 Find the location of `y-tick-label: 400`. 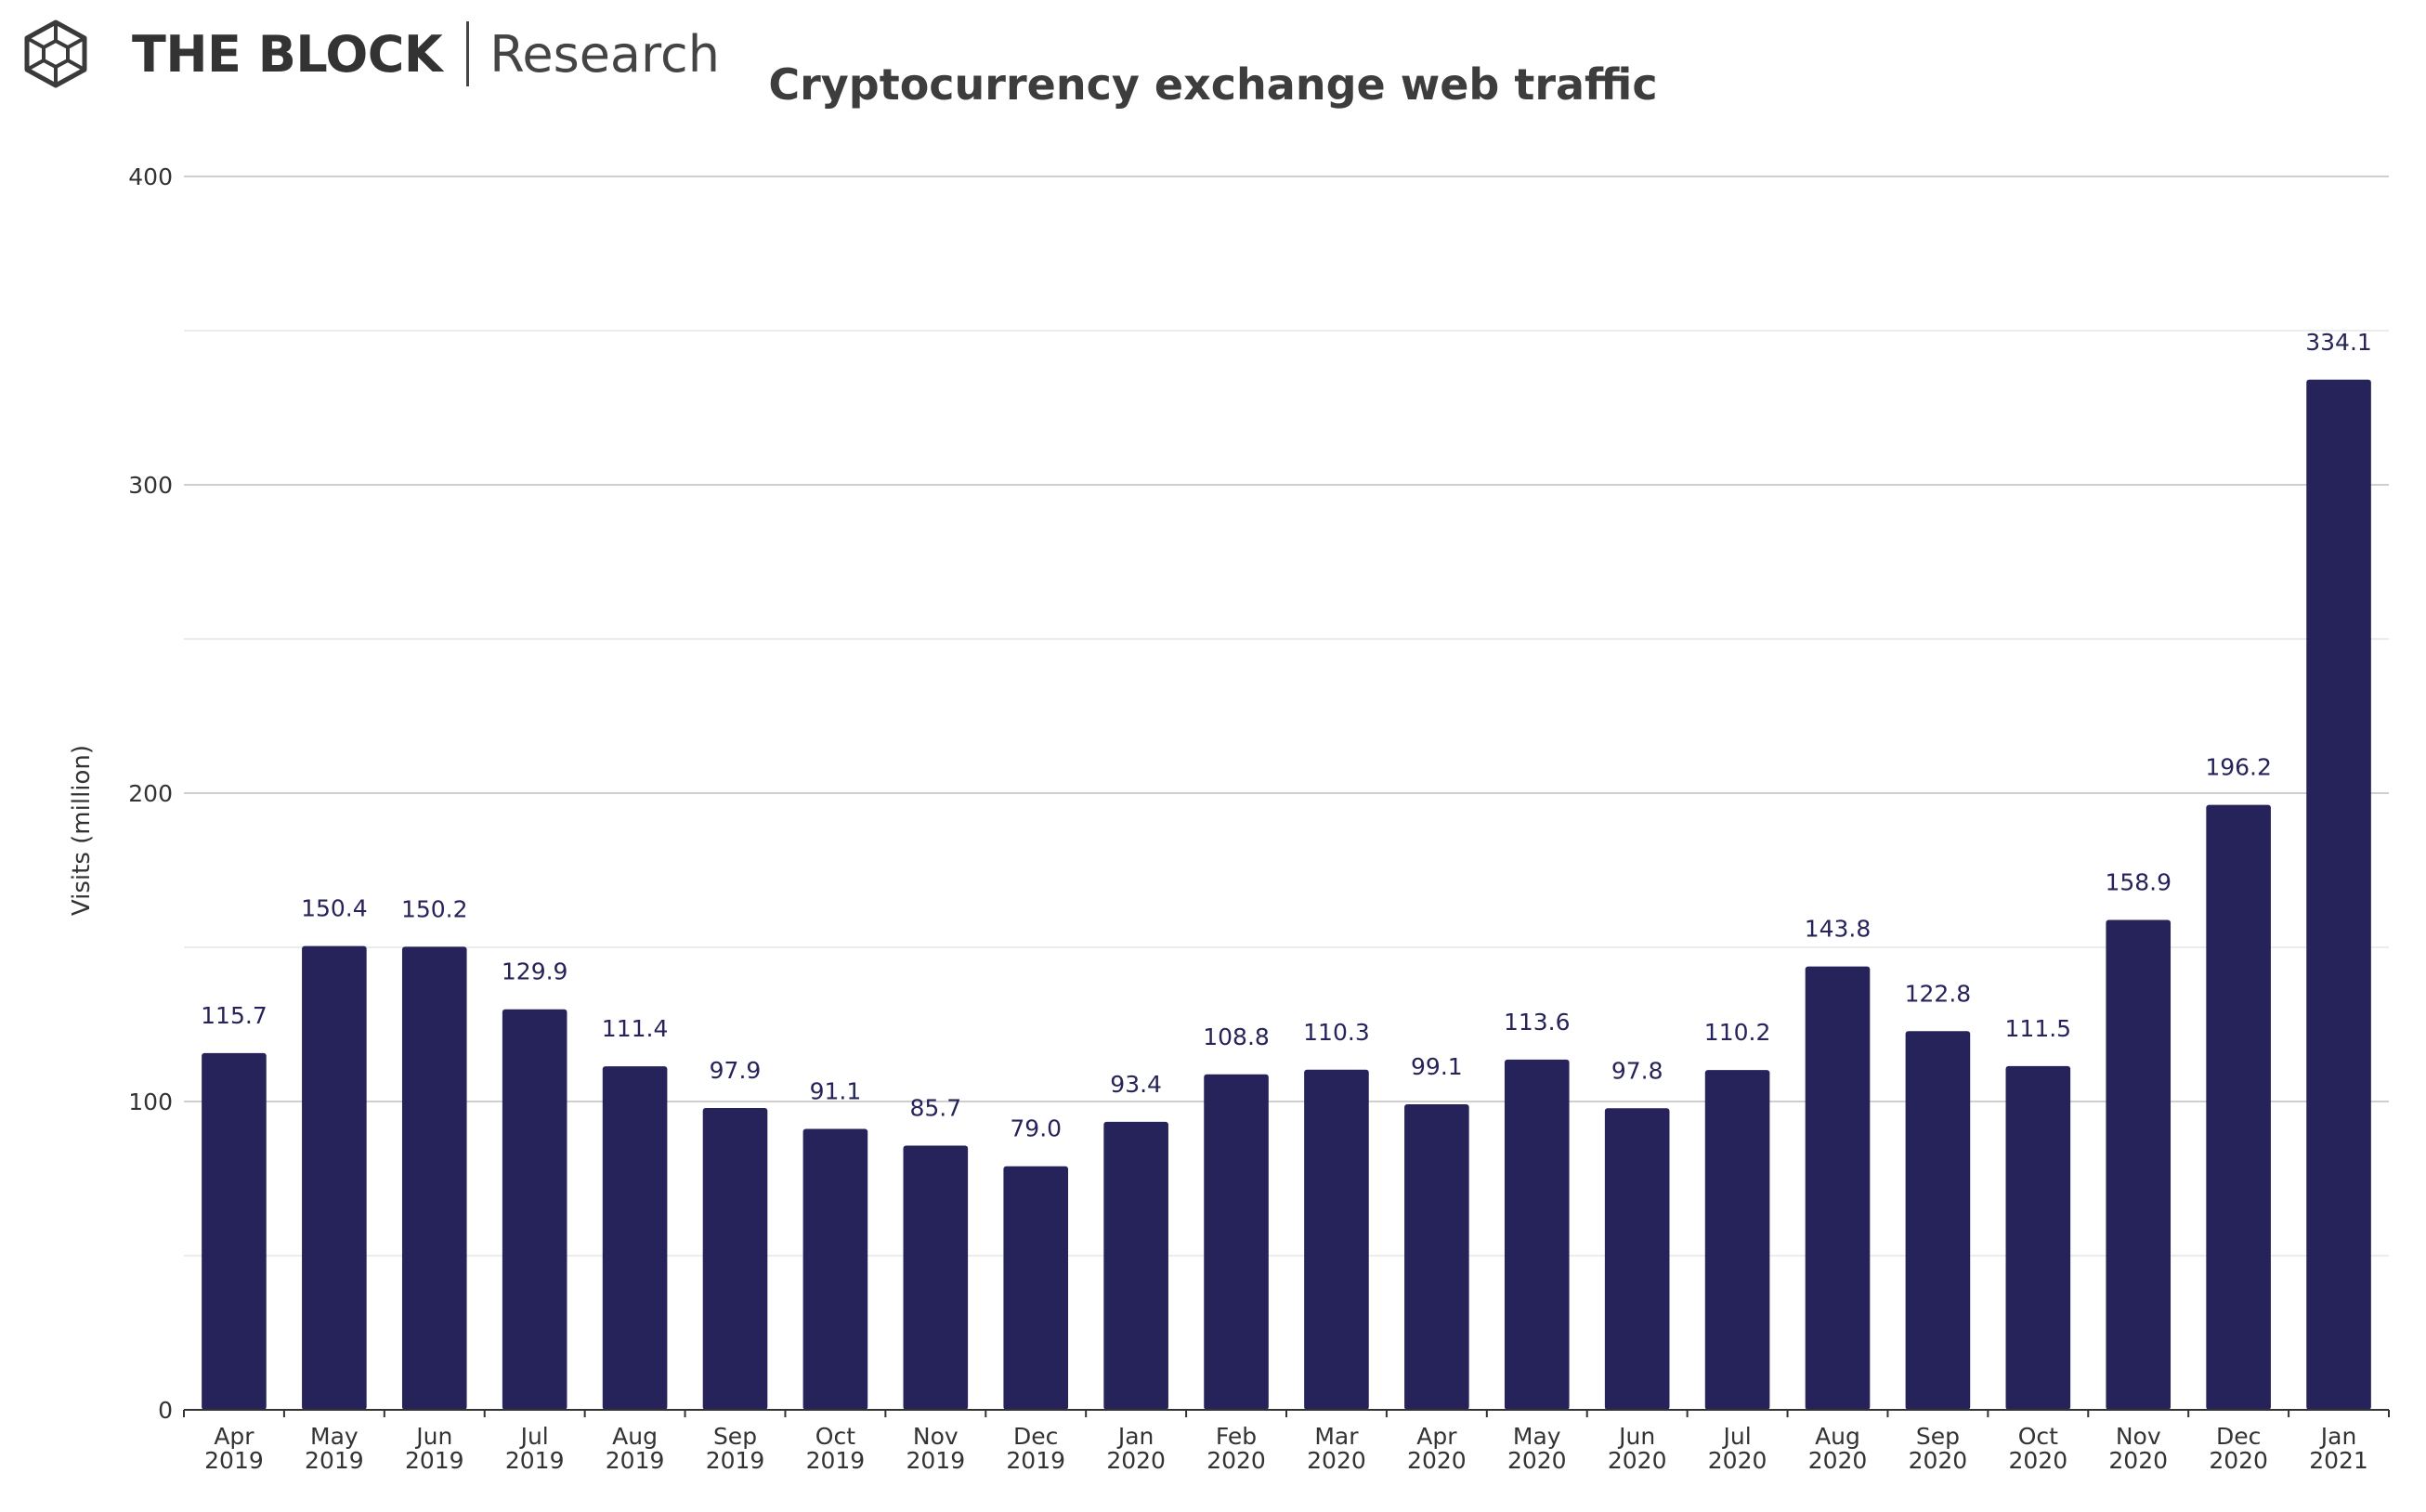

y-tick-label: 400 is located at coordinates (151, 176).